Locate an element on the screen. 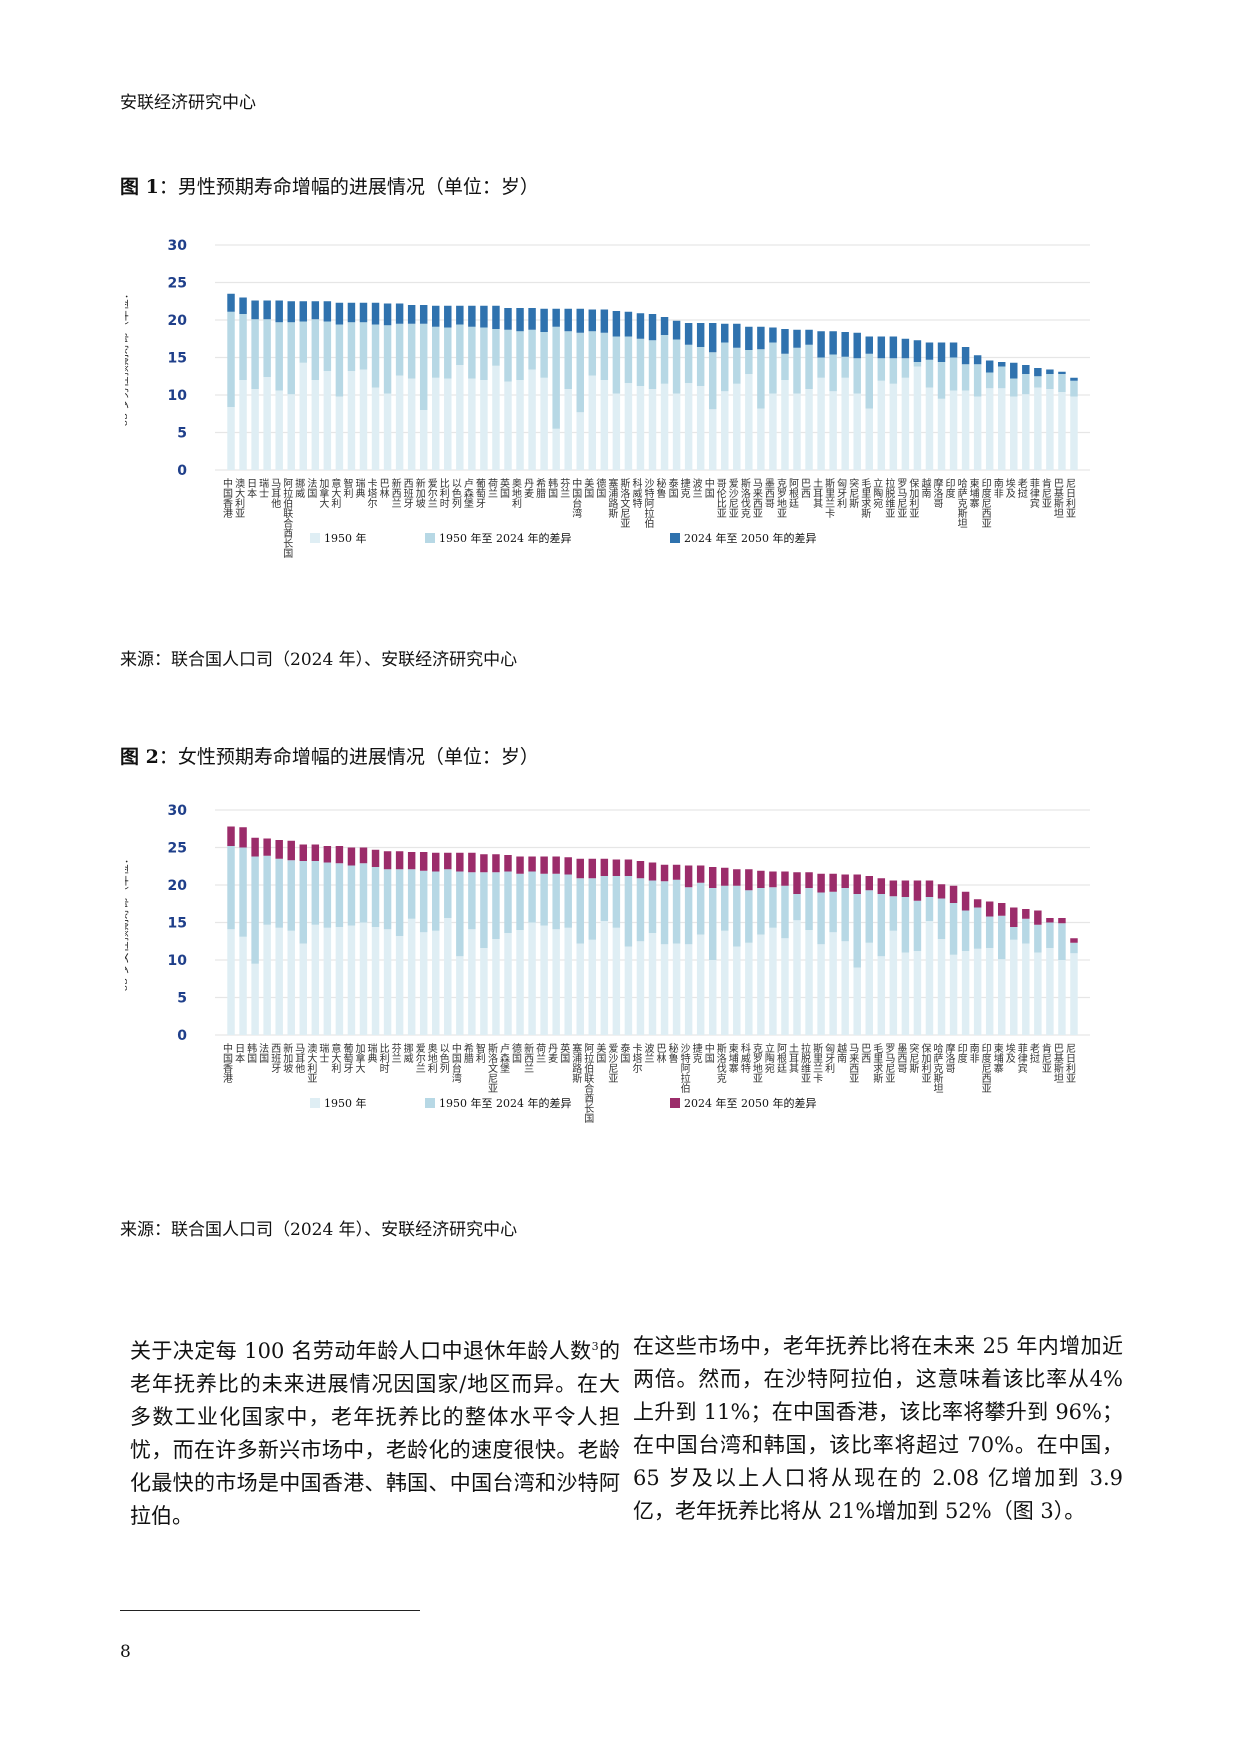 This screenshot has width=1241, height=1754. x-tick-label: 秘鲁 is located at coordinates (672, 1053).